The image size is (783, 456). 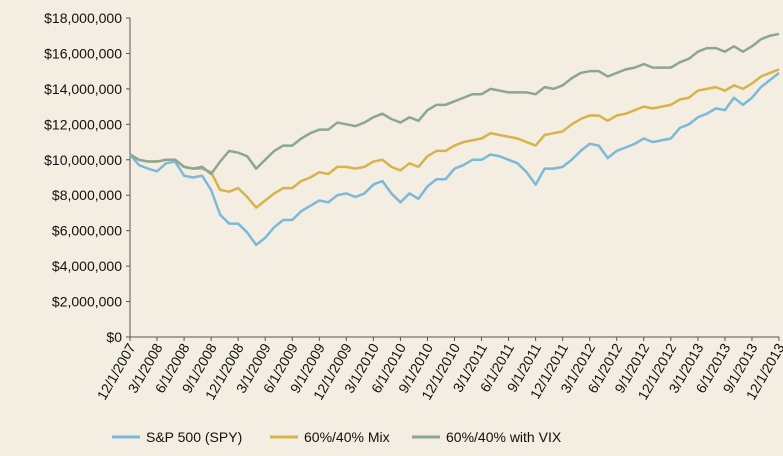 I want to click on legend-label: S&P 500 (SPY), so click(x=194, y=437).